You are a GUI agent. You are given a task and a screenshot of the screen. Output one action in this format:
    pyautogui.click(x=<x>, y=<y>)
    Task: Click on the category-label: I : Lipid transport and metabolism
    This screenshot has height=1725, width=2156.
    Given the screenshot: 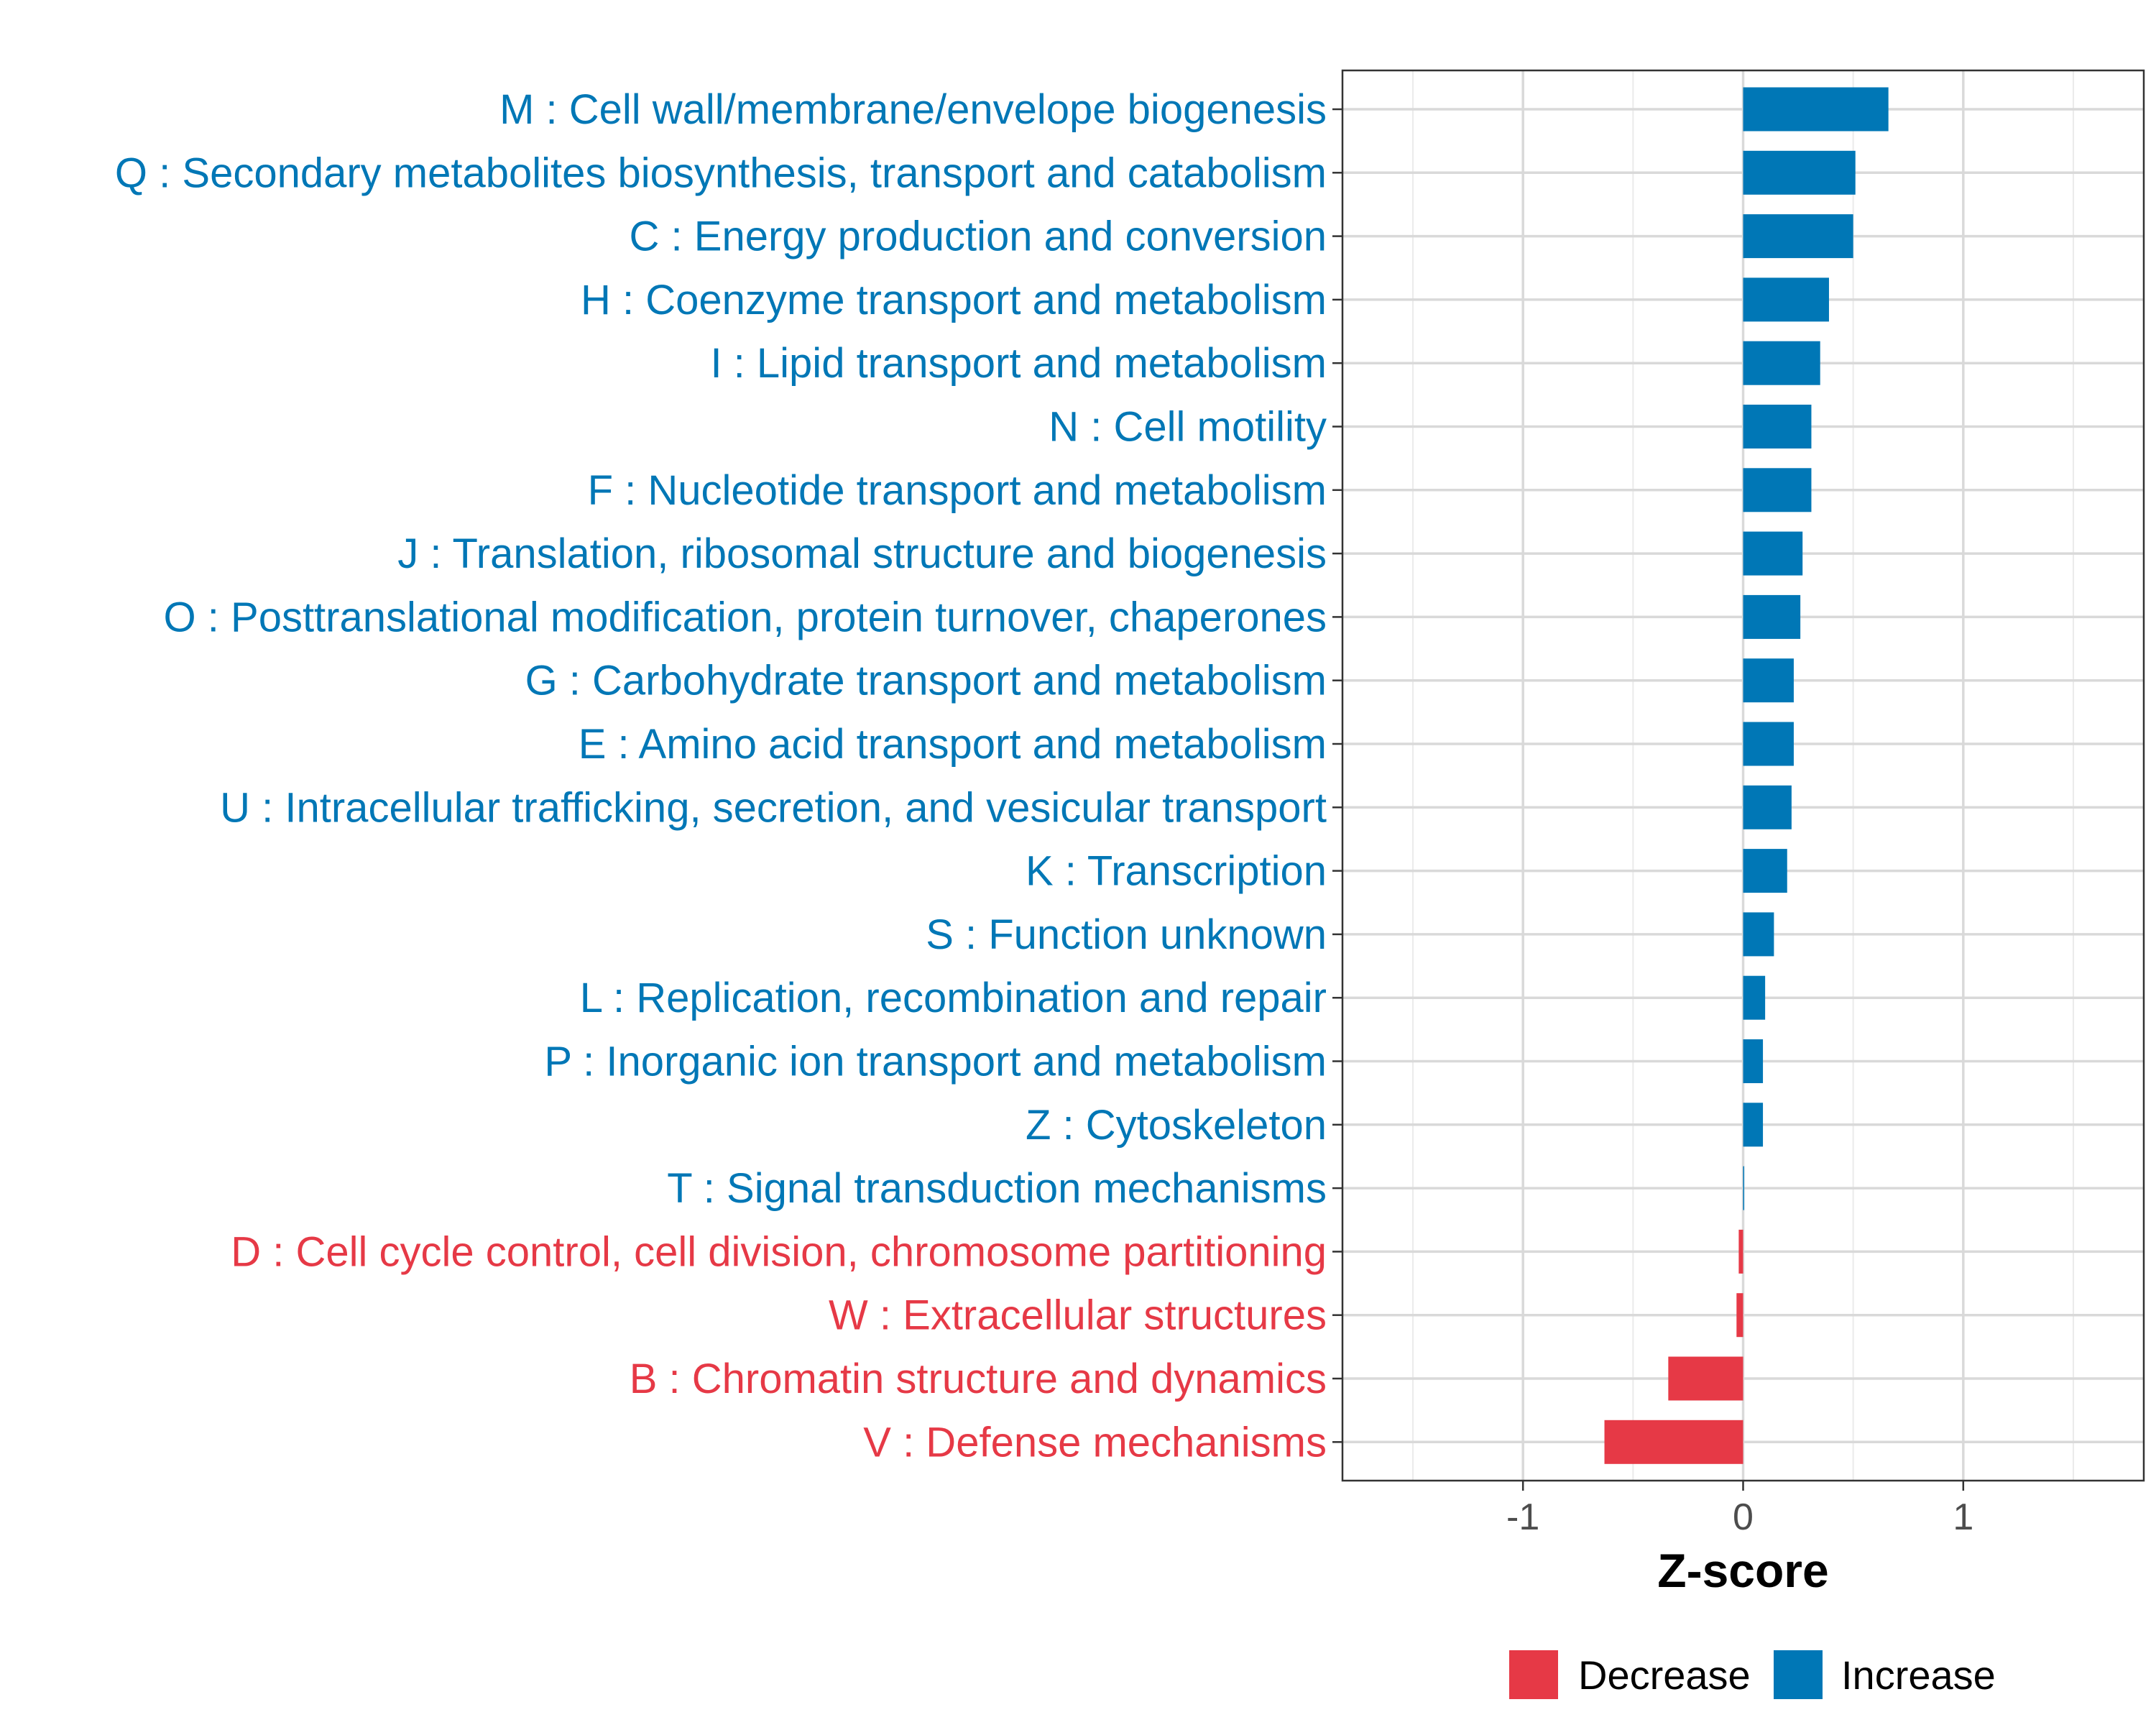 What is the action you would take?
    pyautogui.click(x=1018, y=363)
    